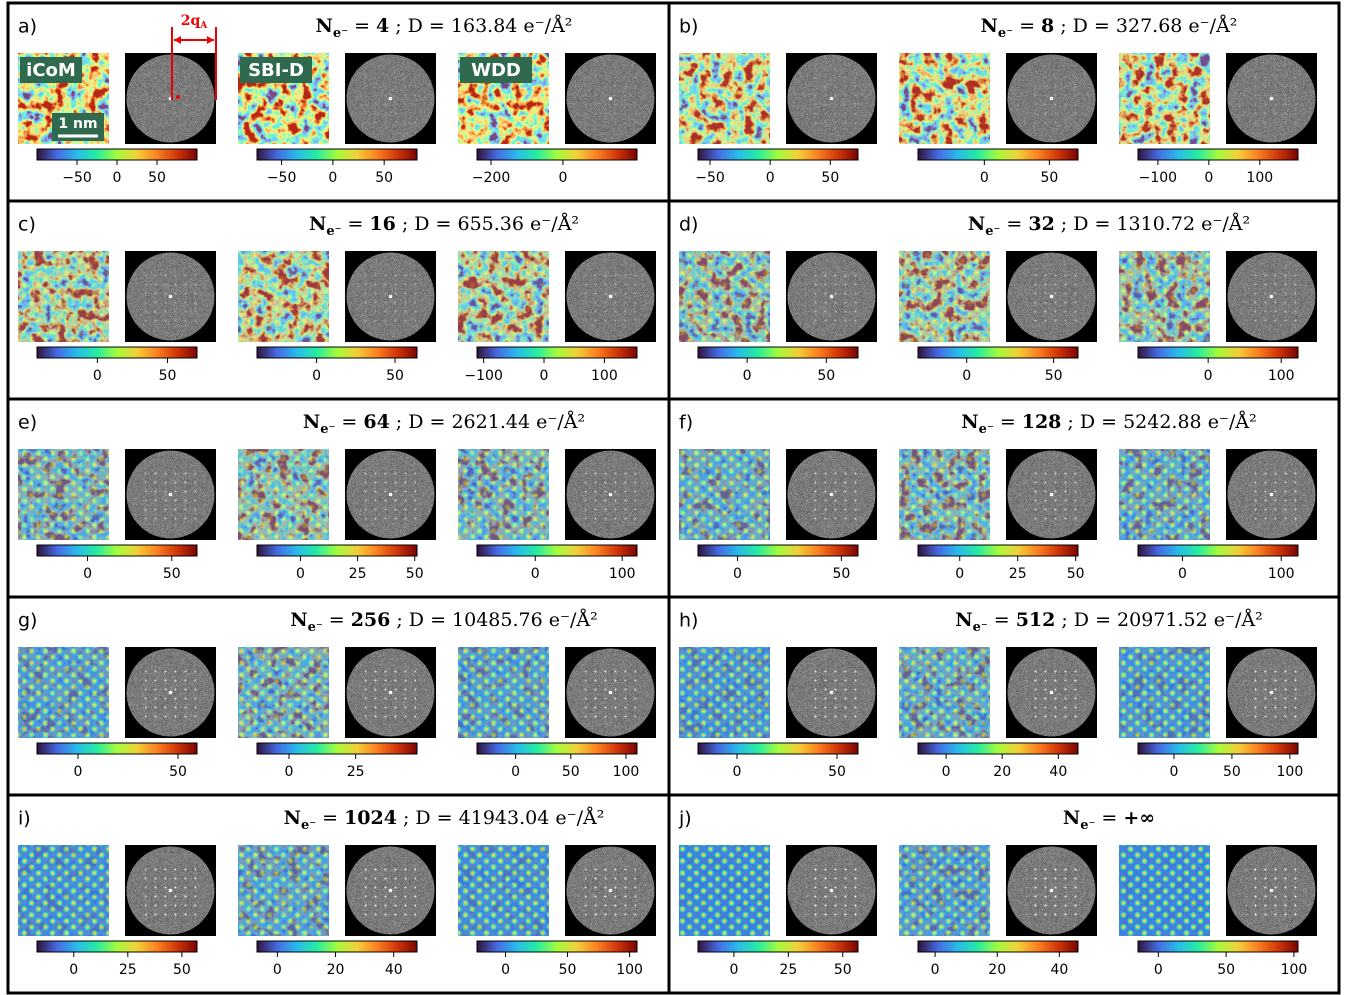  I want to click on panel-label: g), so click(27, 621).